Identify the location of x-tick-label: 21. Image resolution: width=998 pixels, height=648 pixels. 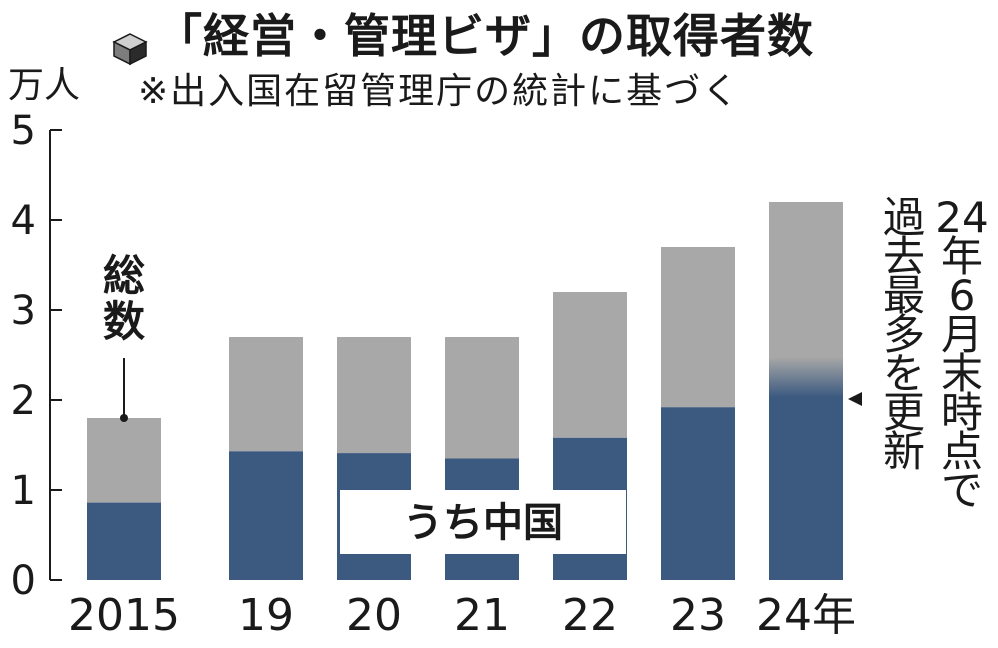
(482, 615).